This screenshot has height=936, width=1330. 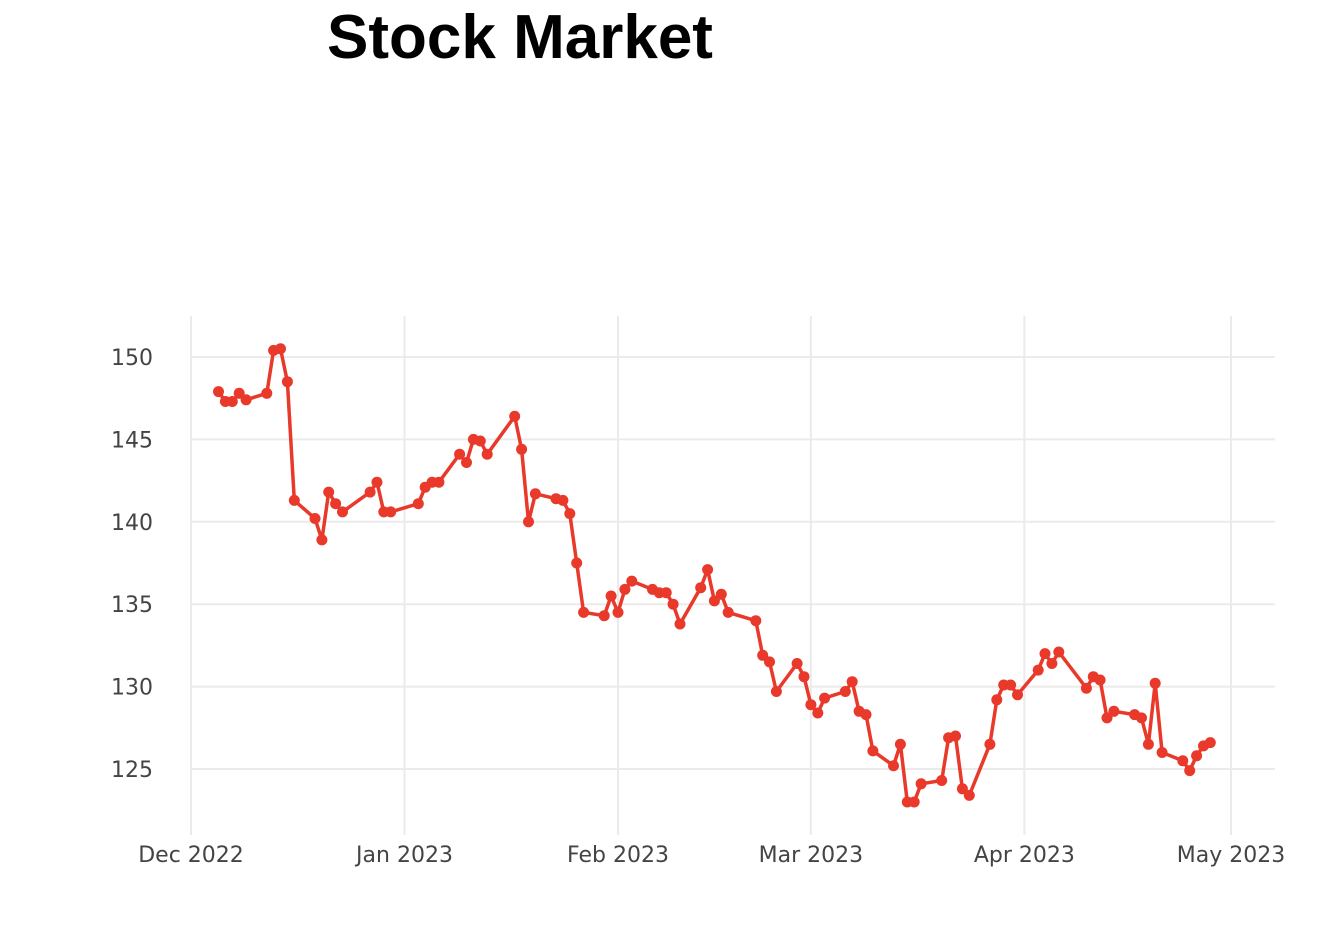 I want to click on x-tick-label: Dec 2022, so click(x=191, y=855).